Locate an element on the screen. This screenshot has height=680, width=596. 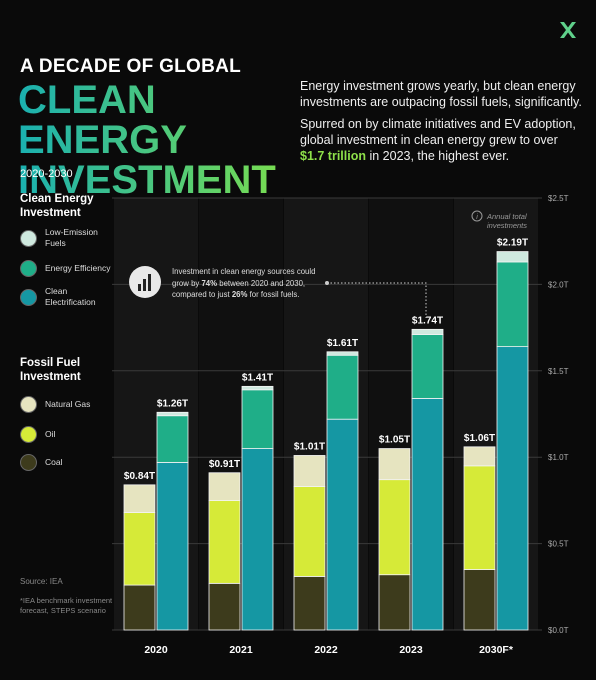
total-label: $1.26T is located at coordinates (172, 403).